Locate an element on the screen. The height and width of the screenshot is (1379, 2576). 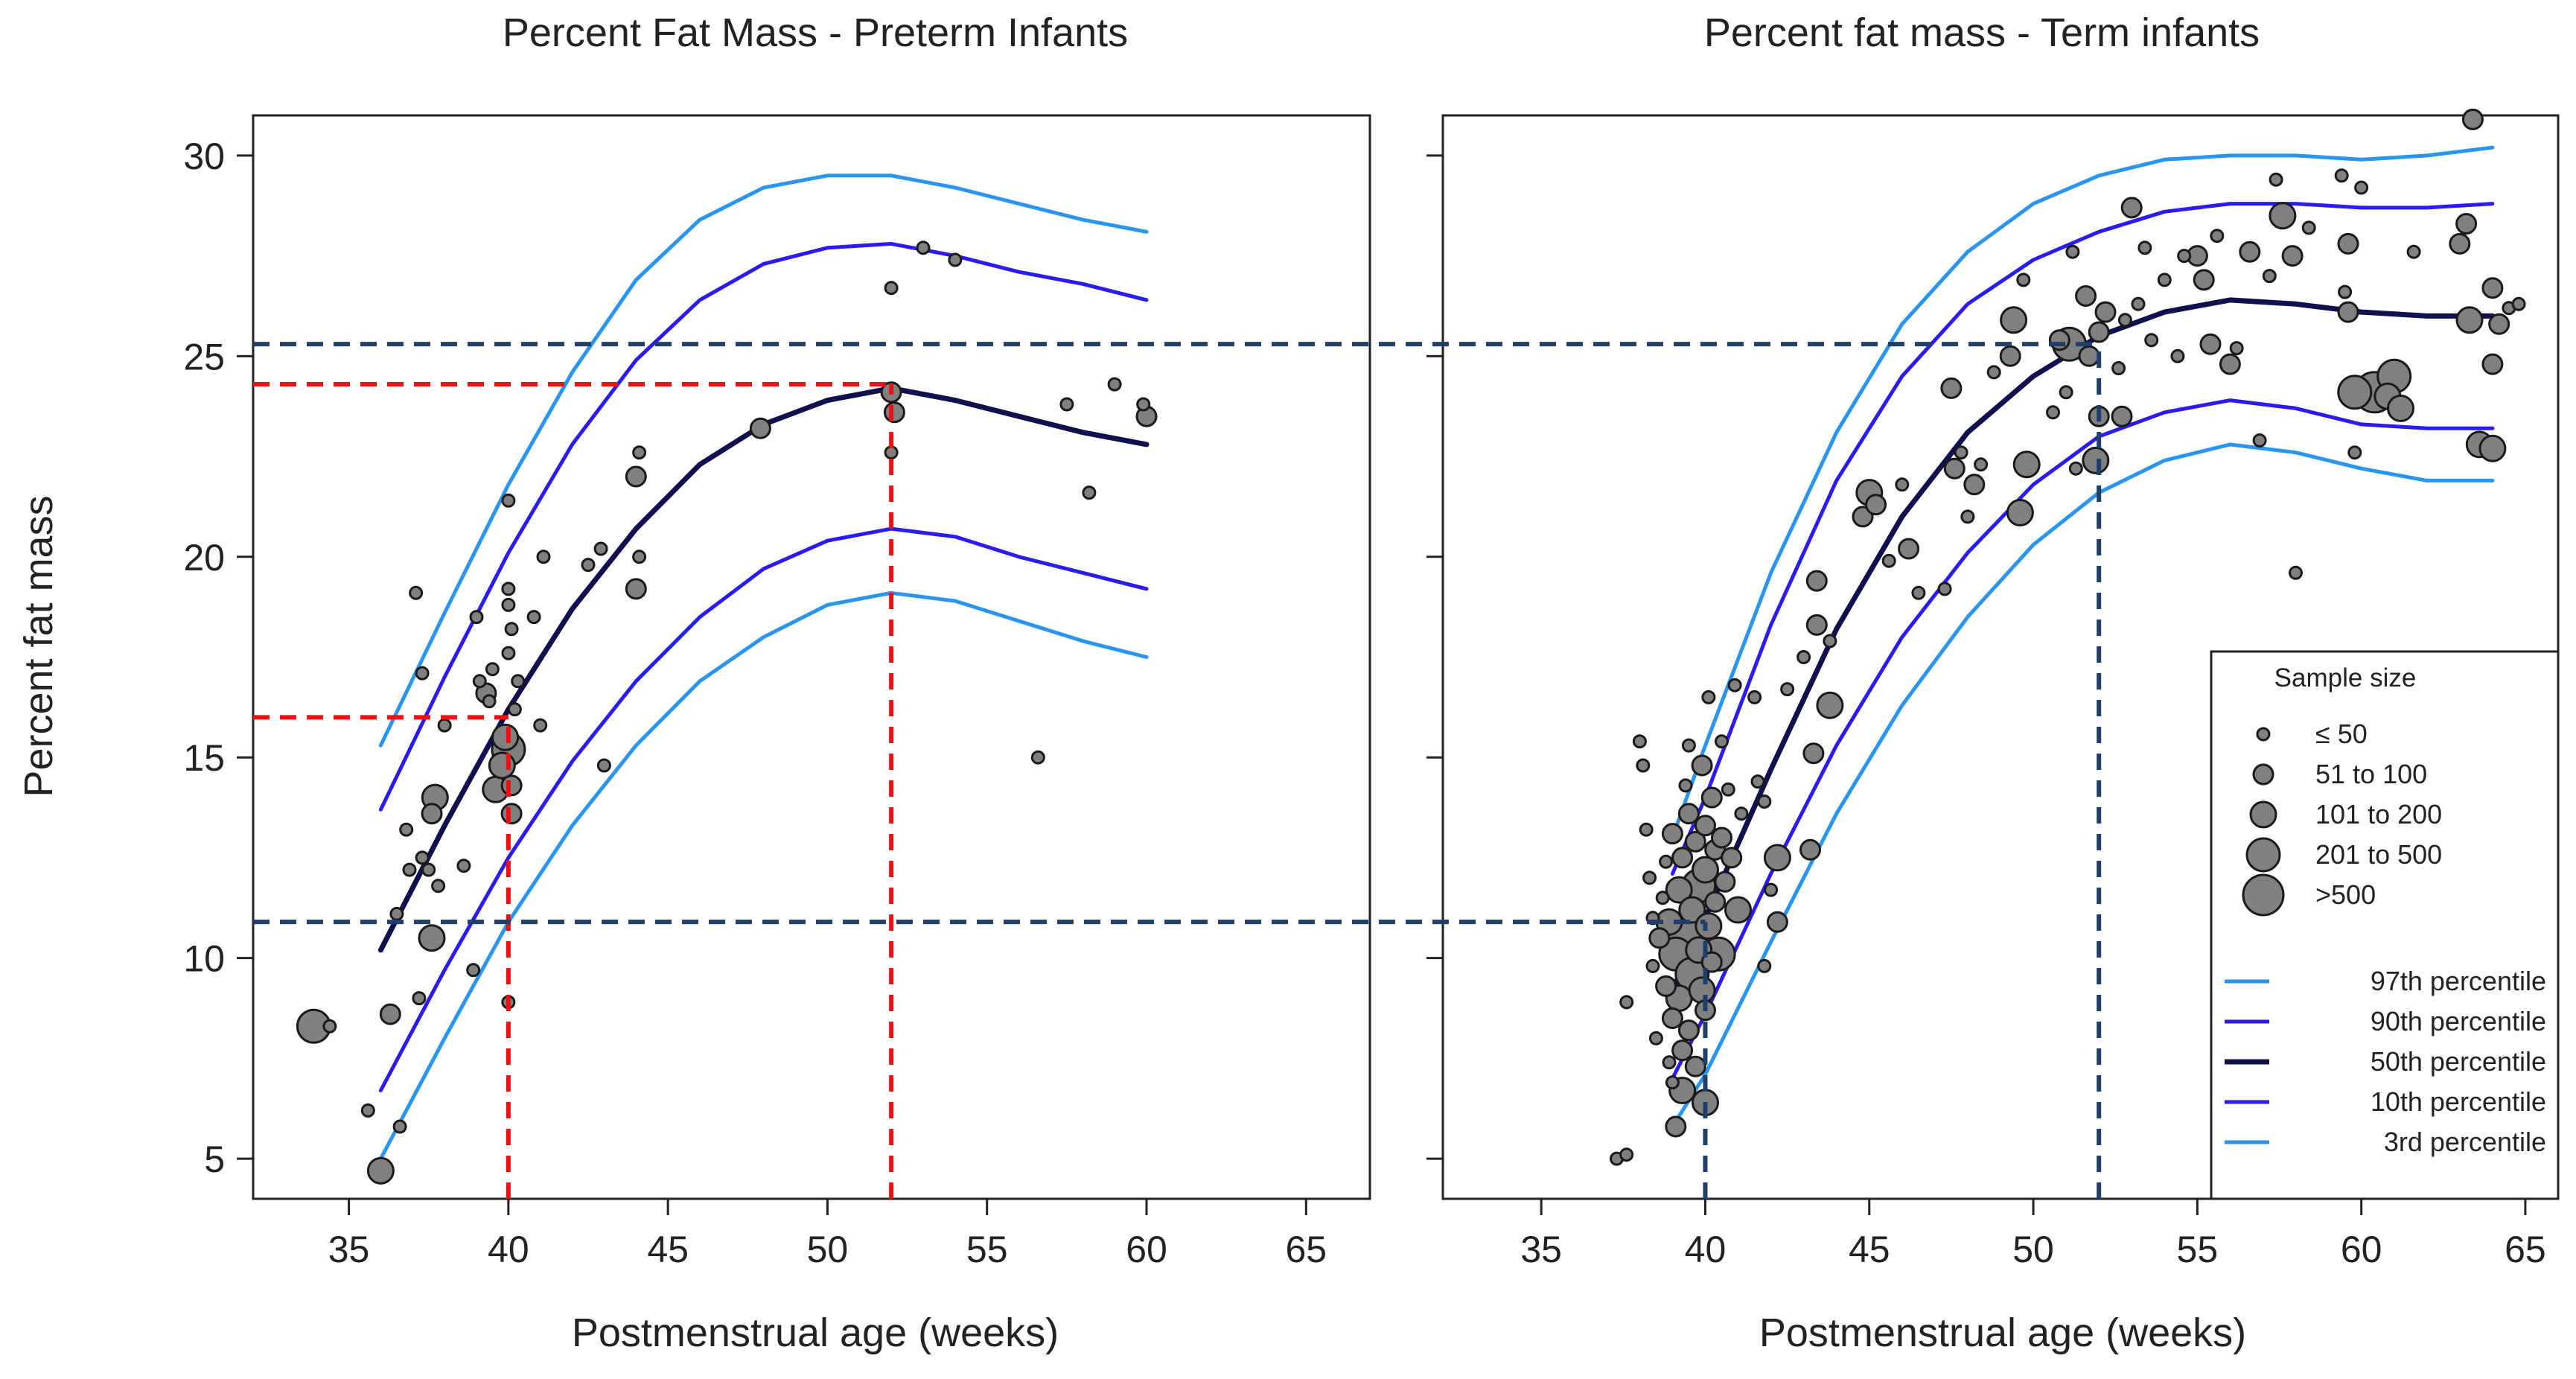
y-tick-label-5: 5 is located at coordinates (214, 1159).